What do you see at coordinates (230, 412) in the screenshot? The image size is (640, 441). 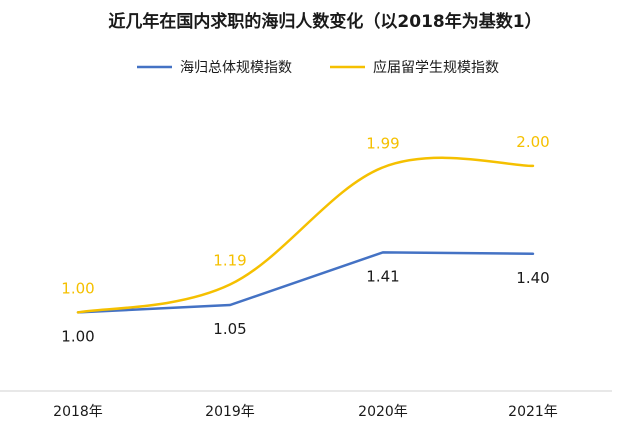 I see `x-tick-label: 2019年` at bounding box center [230, 412].